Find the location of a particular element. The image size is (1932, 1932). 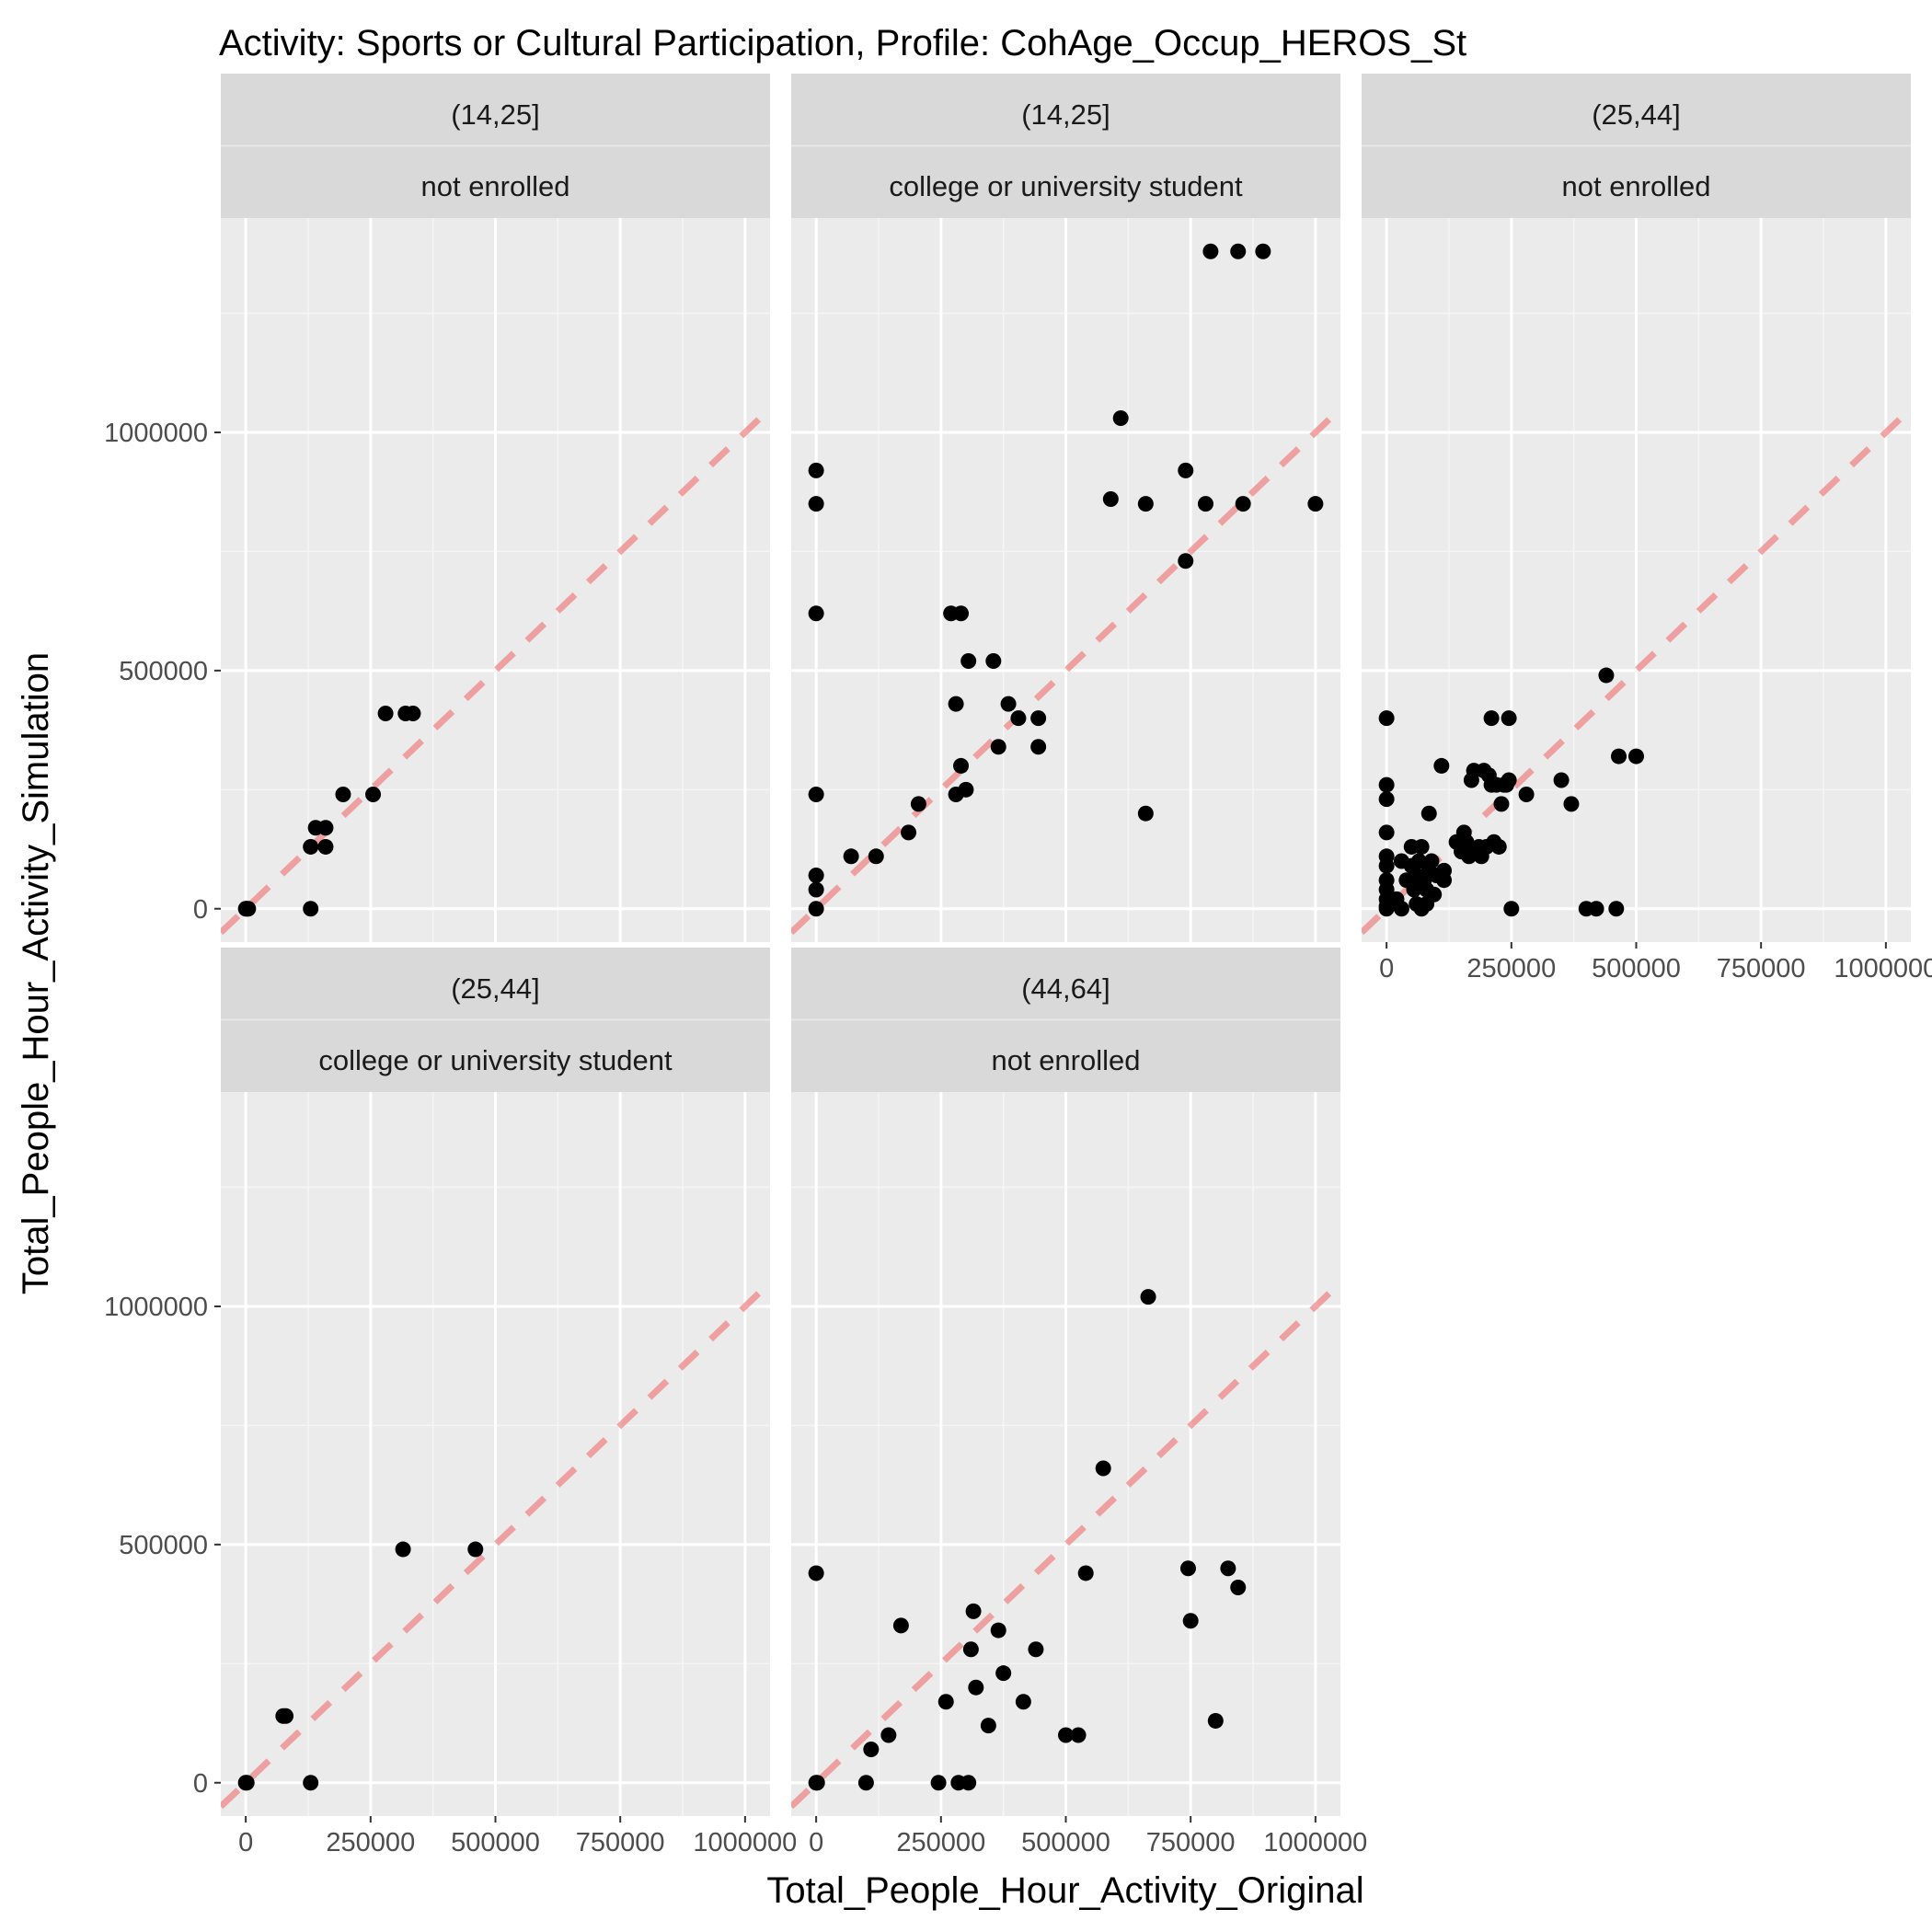

x-tick-label: 500000 is located at coordinates (1636, 968).